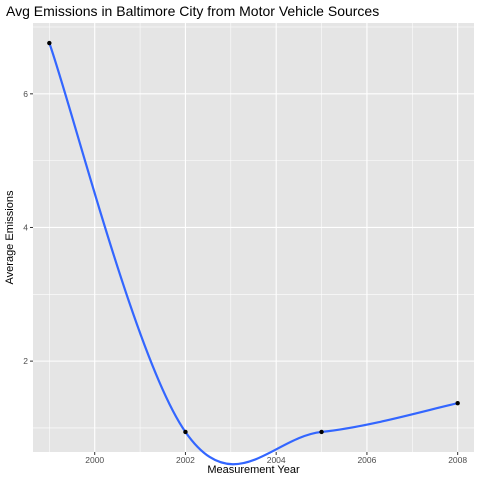 Image resolution: width=480 pixels, height=485 pixels. What do you see at coordinates (25, 94) in the screenshot?
I see `y-tick-label: 6` at bounding box center [25, 94].